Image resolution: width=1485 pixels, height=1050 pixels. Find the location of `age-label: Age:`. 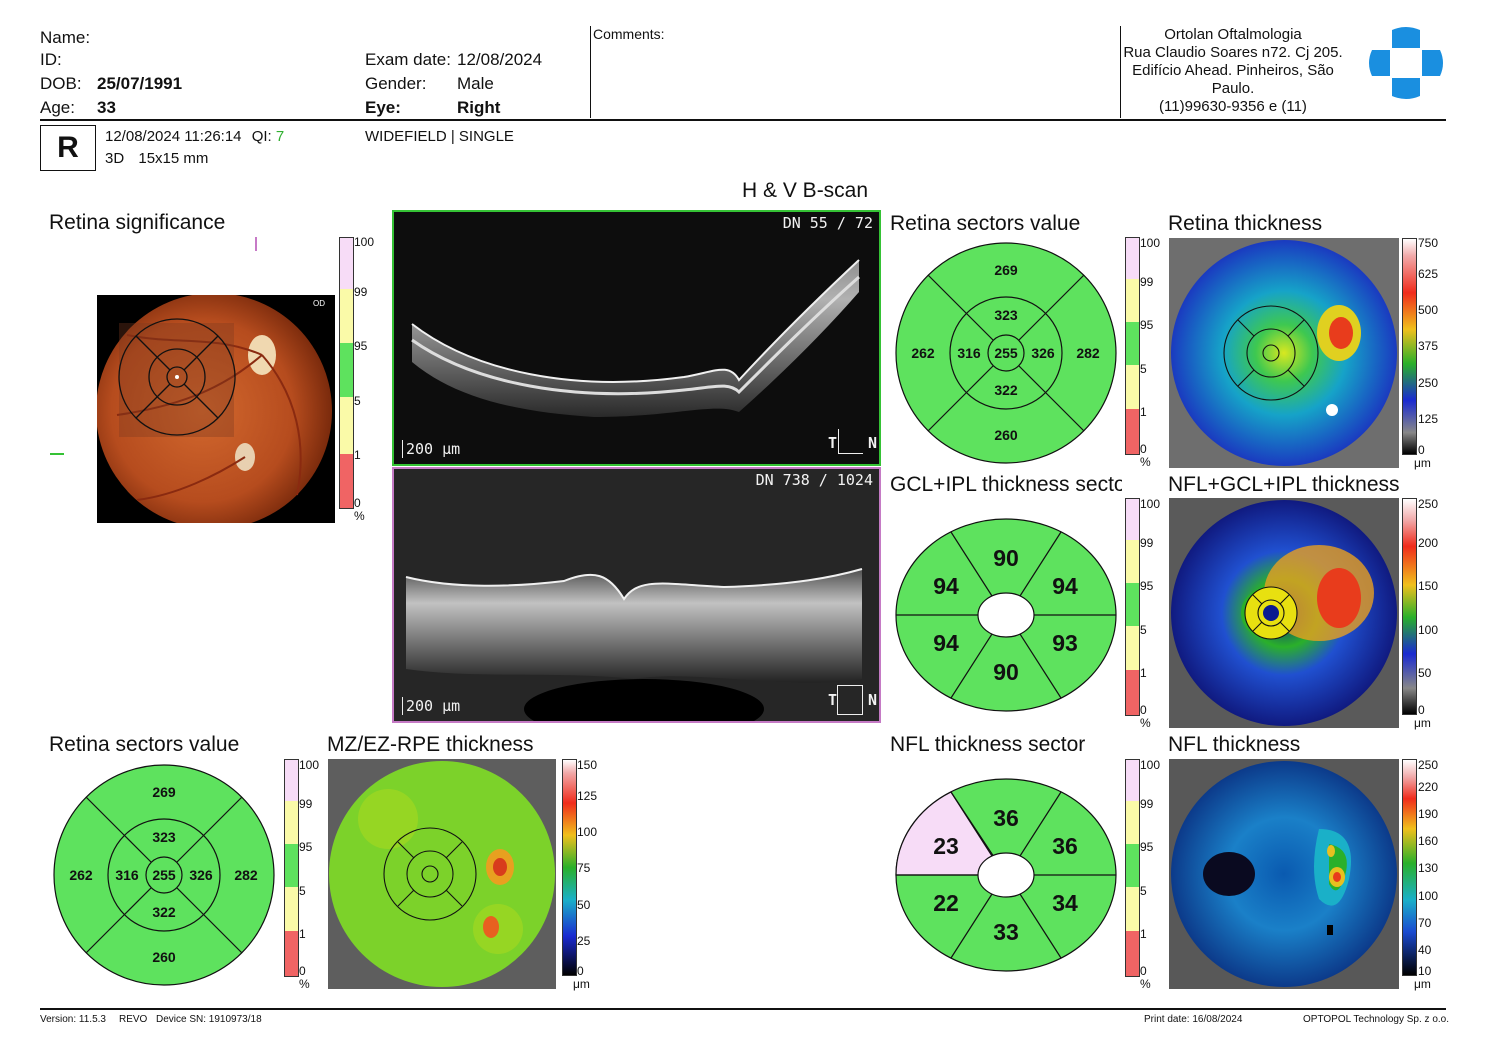

age-label: Age: is located at coordinates (57, 107).